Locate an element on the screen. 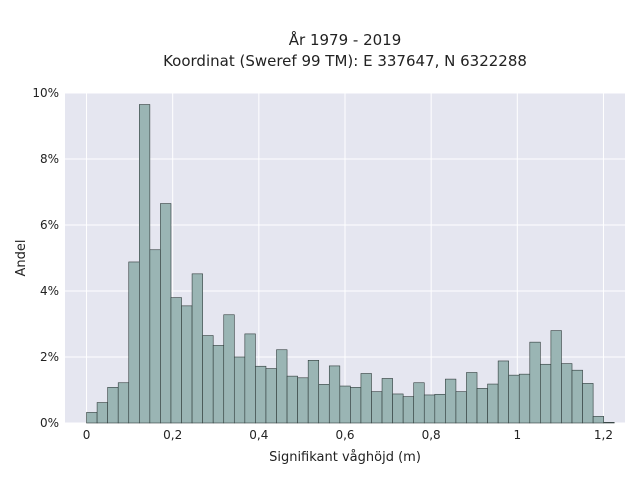 The height and width of the screenshot is (480, 640). x-tick-label: 1,2 is located at coordinates (603, 435).